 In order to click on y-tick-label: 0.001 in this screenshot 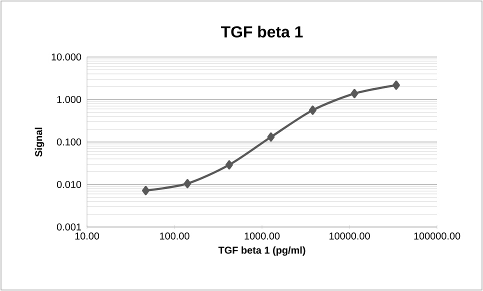, I will do `click(69, 227)`.